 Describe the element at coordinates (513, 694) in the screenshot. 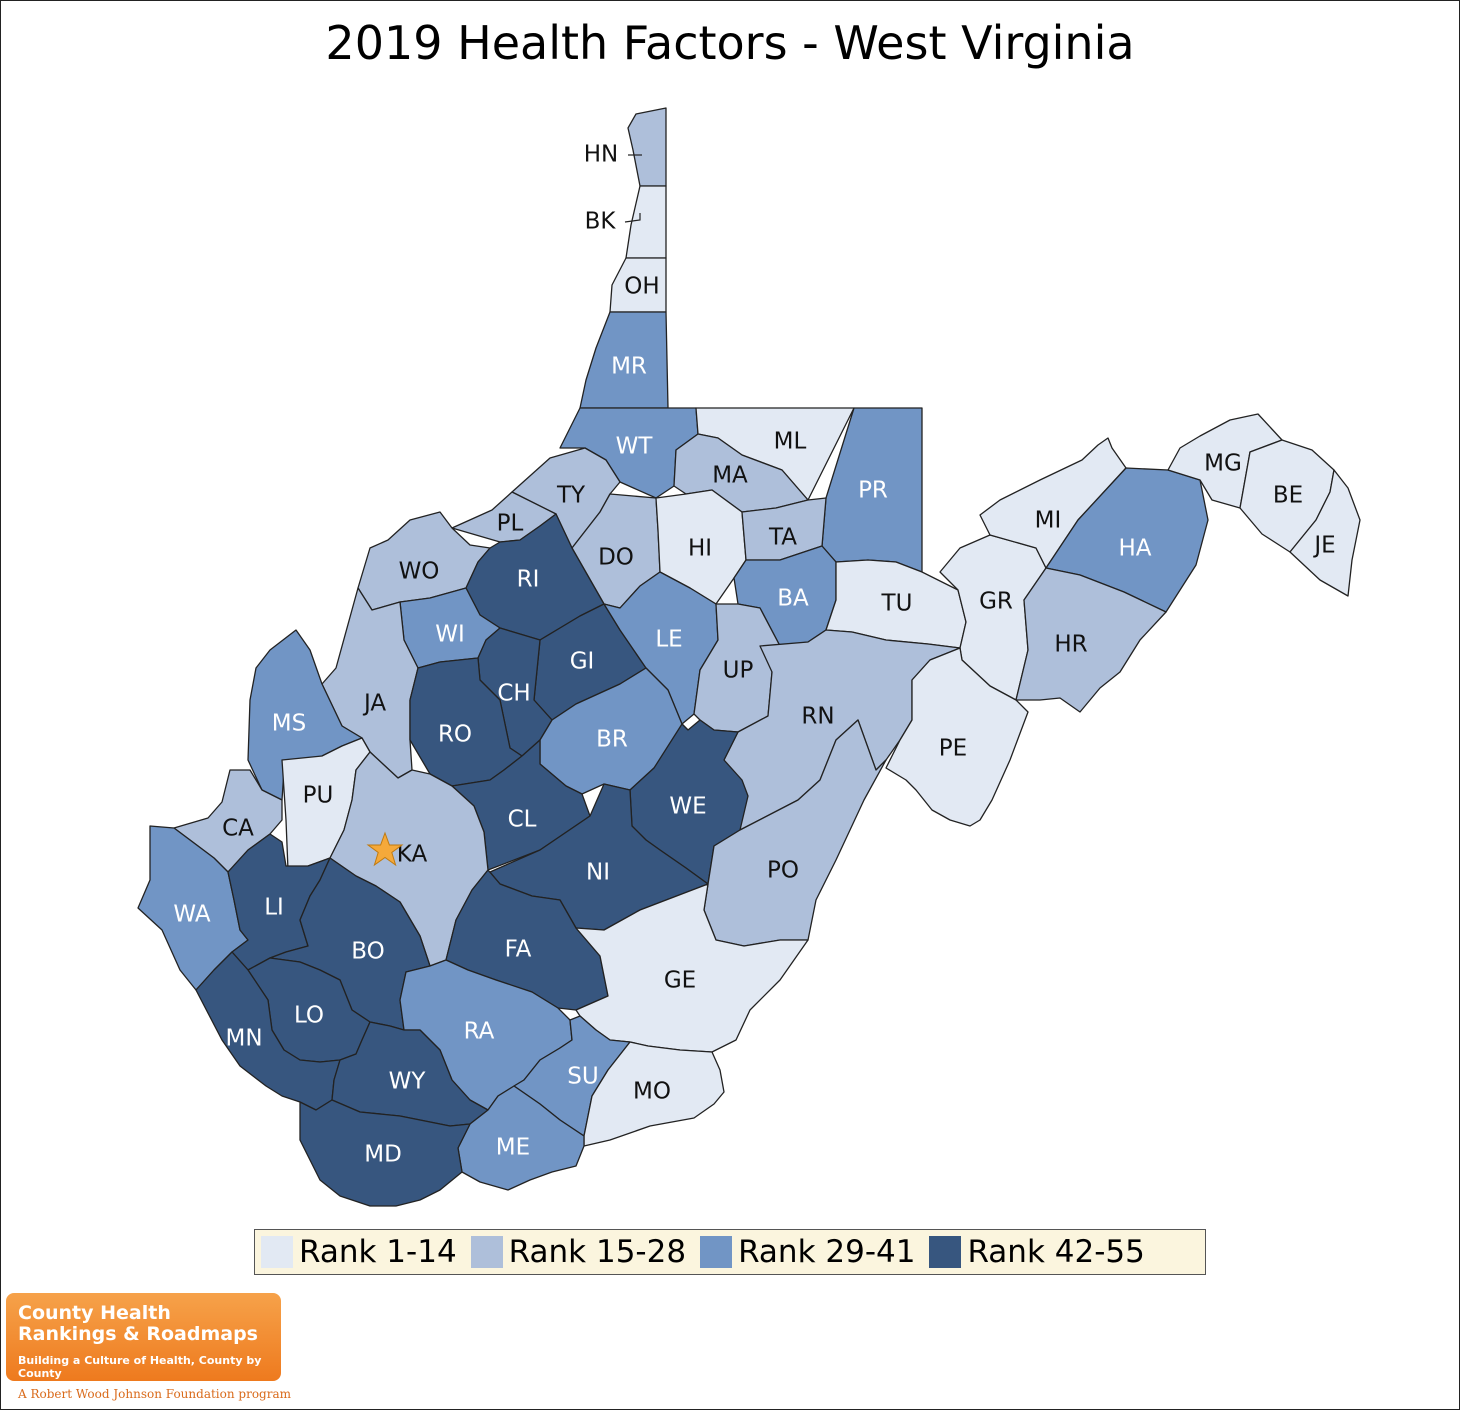

I see `county-label-ch: CH` at that location.